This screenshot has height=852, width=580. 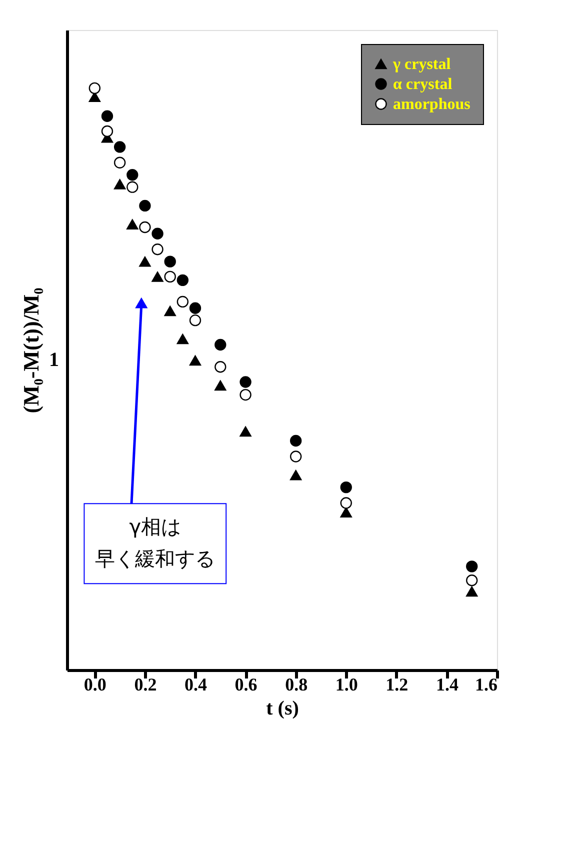 What do you see at coordinates (422, 64) in the screenshot?
I see `legend-label: γ crystal` at bounding box center [422, 64].